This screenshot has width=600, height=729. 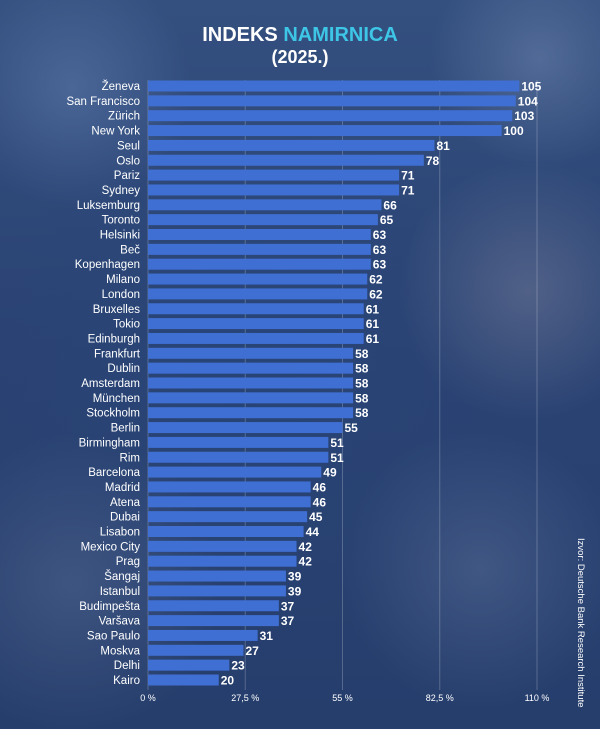 What do you see at coordinates (123, 369) in the screenshot?
I see `category-label: Dublin` at bounding box center [123, 369].